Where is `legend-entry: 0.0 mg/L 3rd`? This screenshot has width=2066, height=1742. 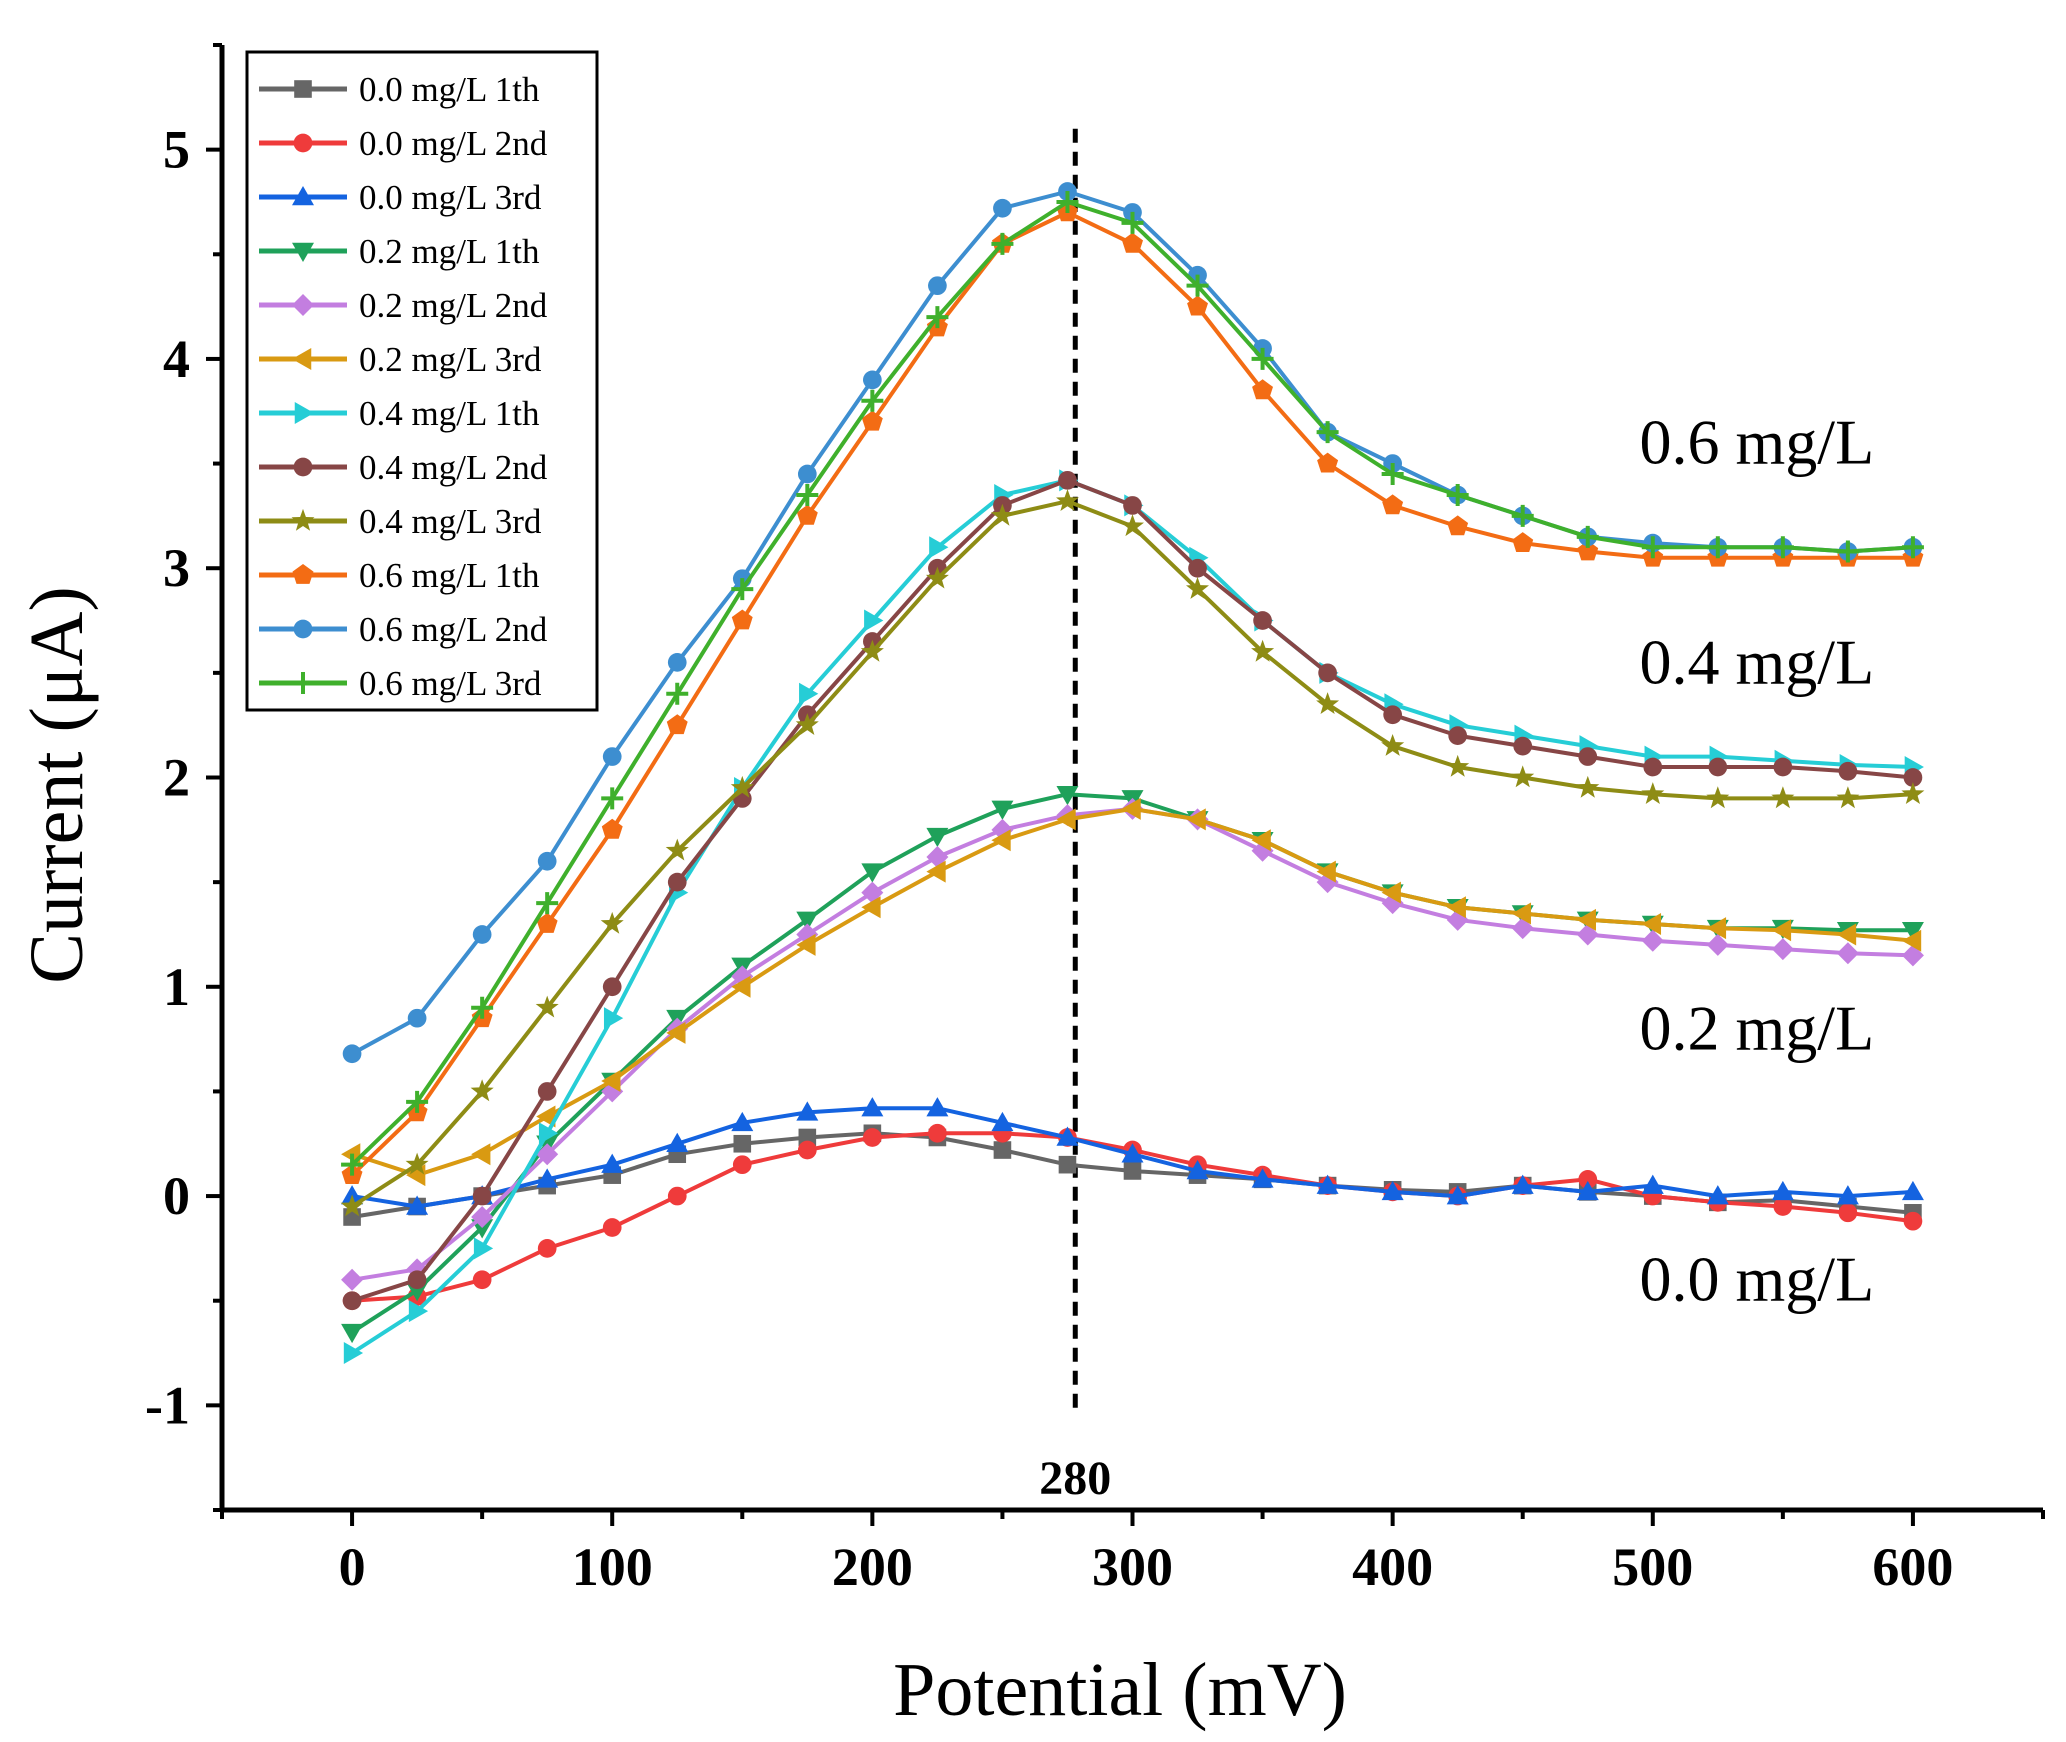
legend-entry: 0.0 mg/L 3rd is located at coordinates (400, 197).